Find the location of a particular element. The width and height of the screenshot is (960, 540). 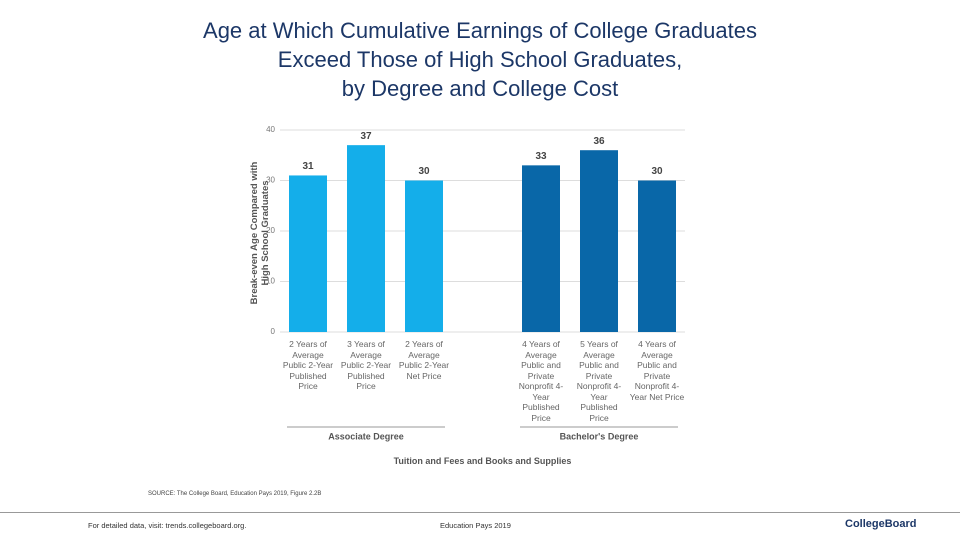

y-tick-label: 30 is located at coordinates (270, 180).